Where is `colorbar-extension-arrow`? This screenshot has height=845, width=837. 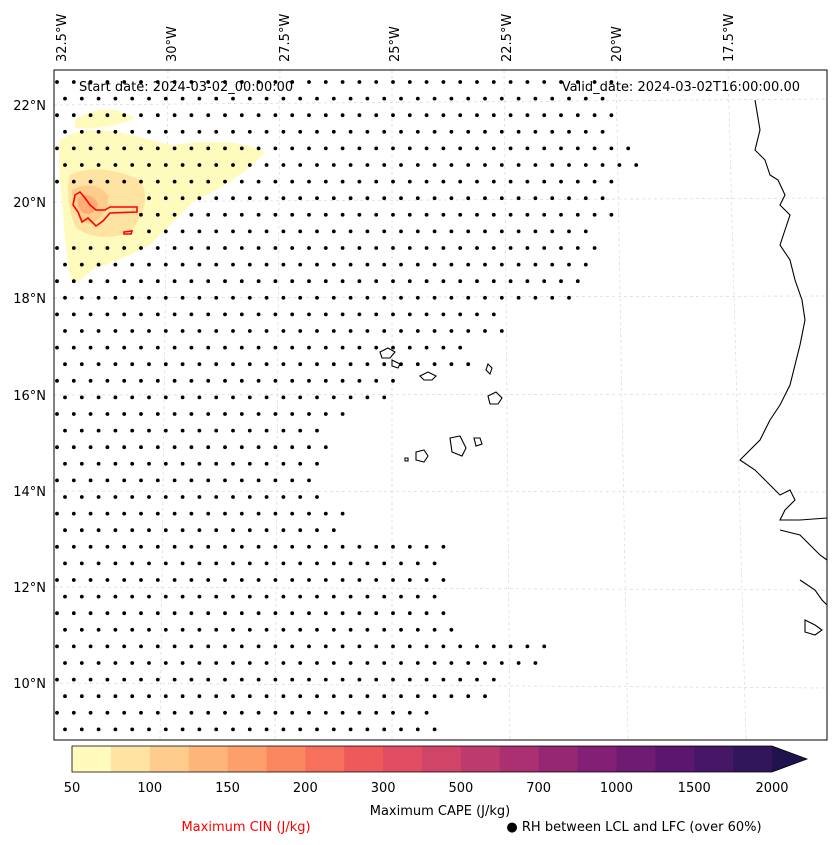 colorbar-extension-arrow is located at coordinates (789, 759).